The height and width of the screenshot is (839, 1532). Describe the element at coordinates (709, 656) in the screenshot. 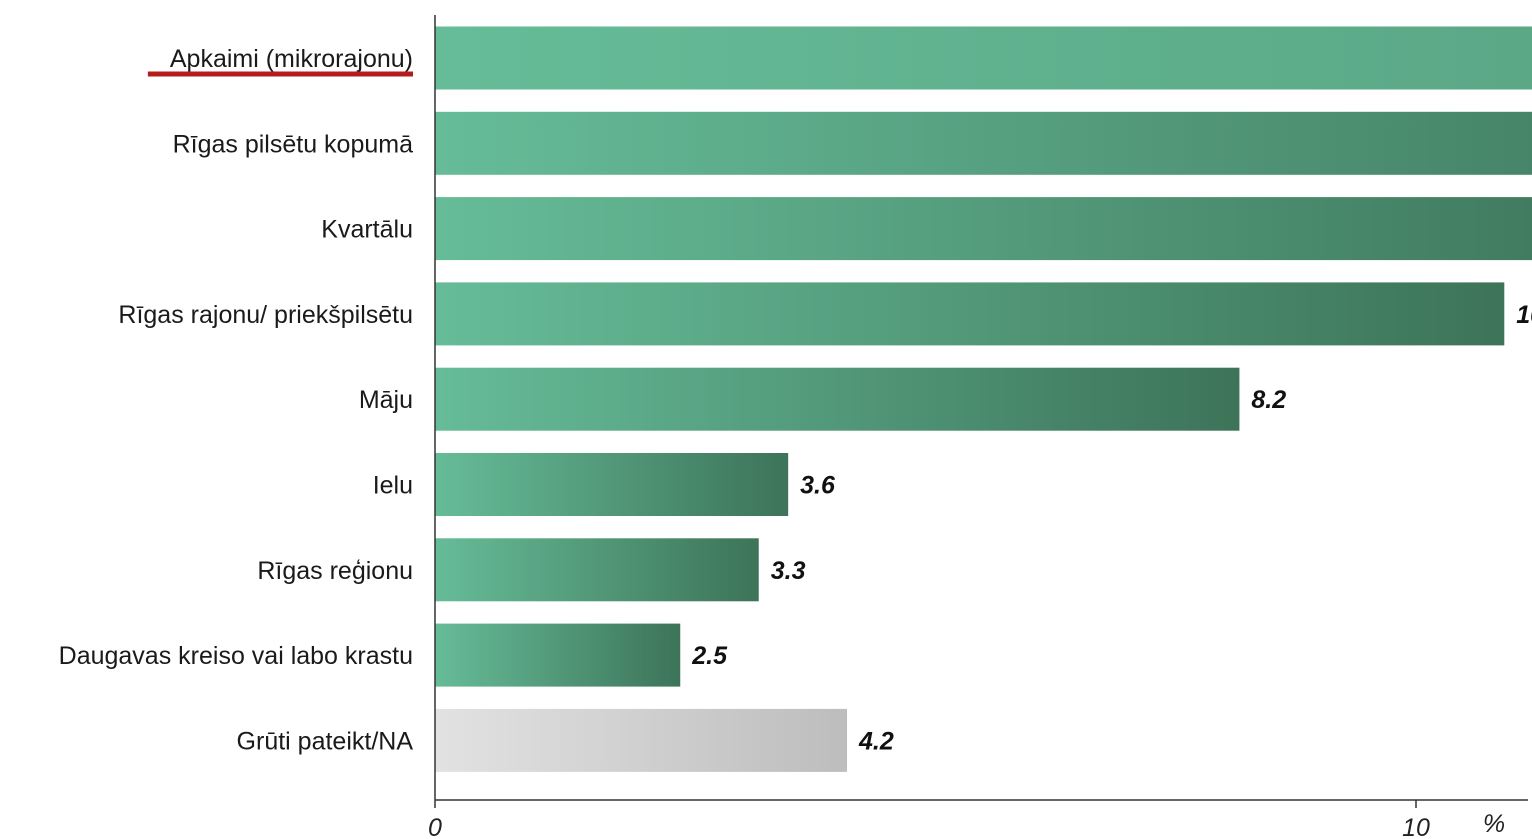

I see `value-label-7: 2.5` at that location.